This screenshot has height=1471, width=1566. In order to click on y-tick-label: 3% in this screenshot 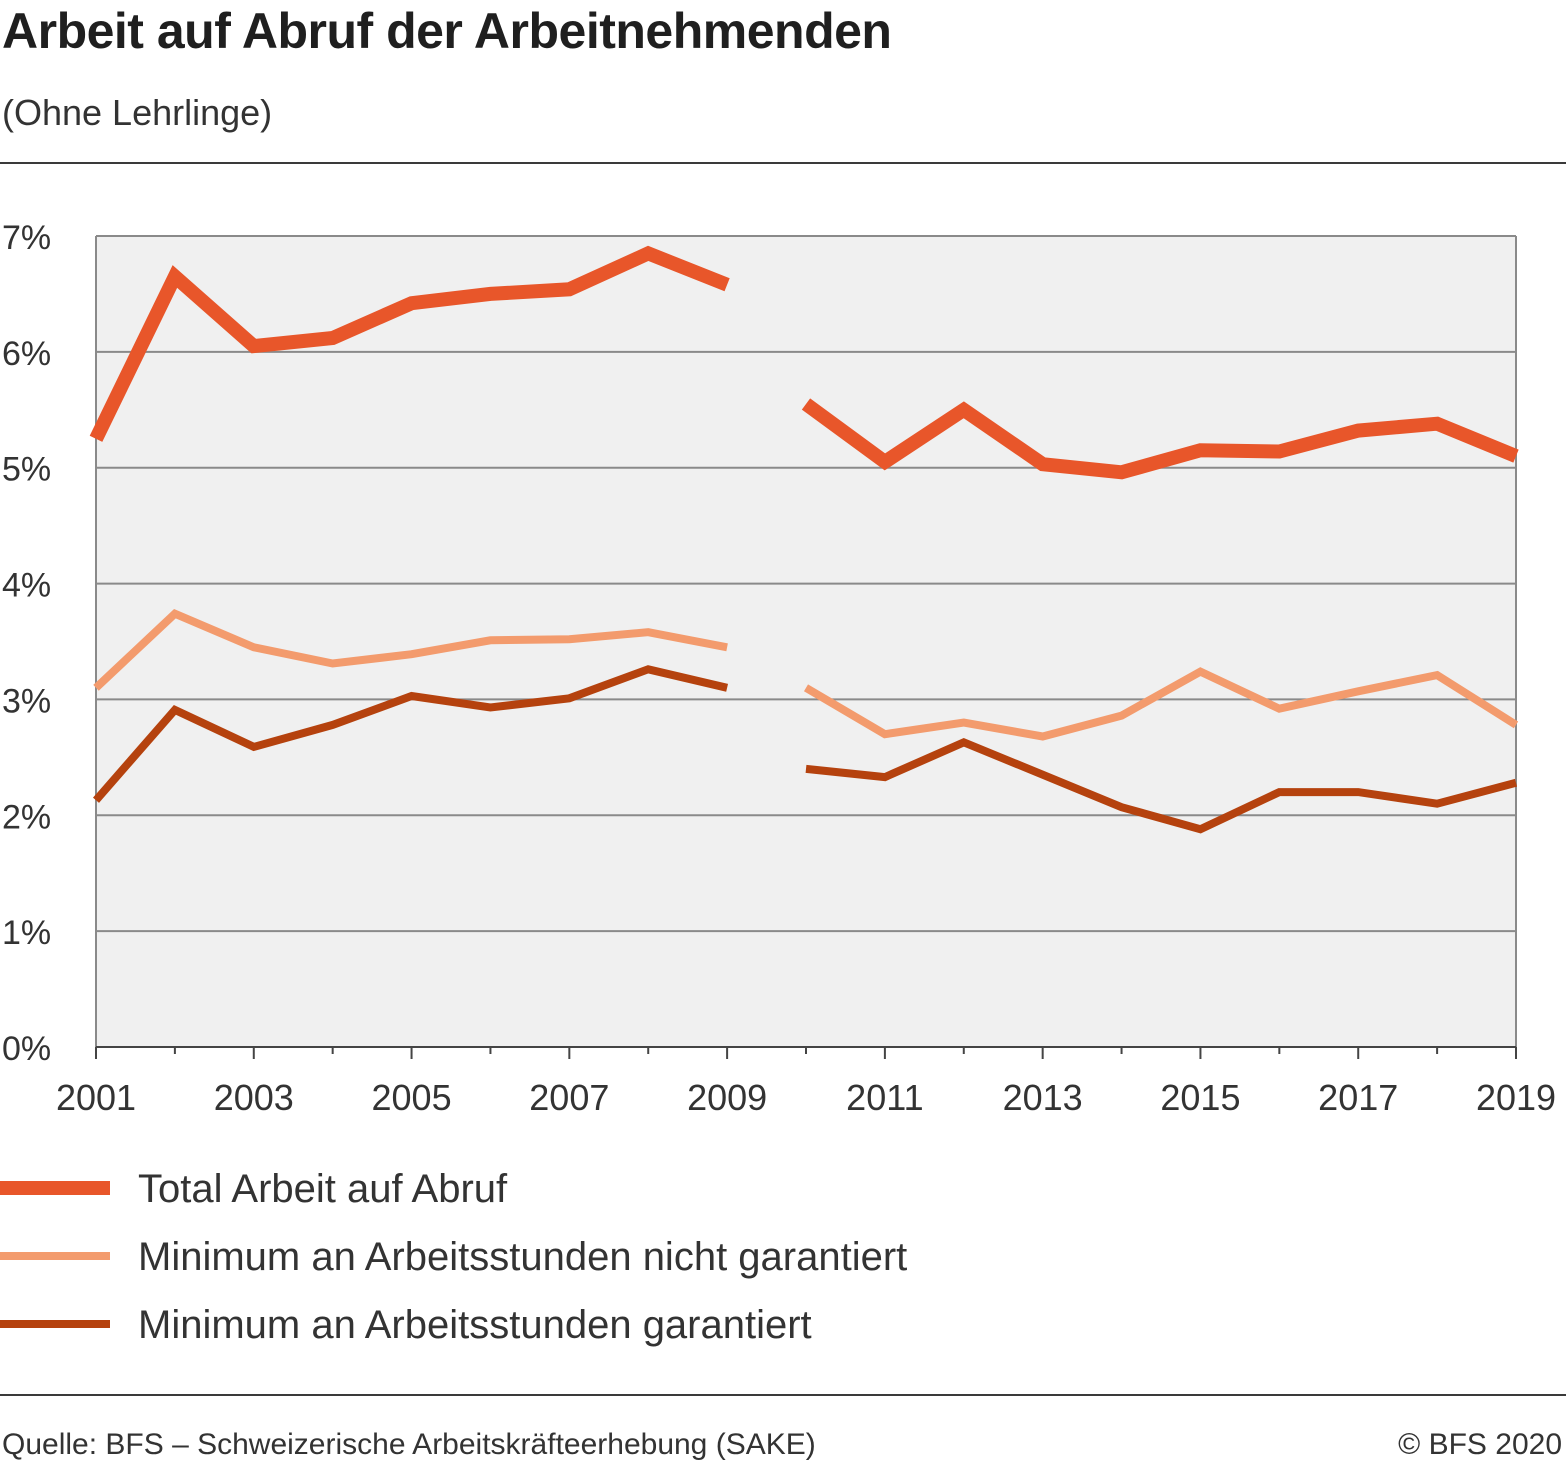, I will do `click(26, 701)`.